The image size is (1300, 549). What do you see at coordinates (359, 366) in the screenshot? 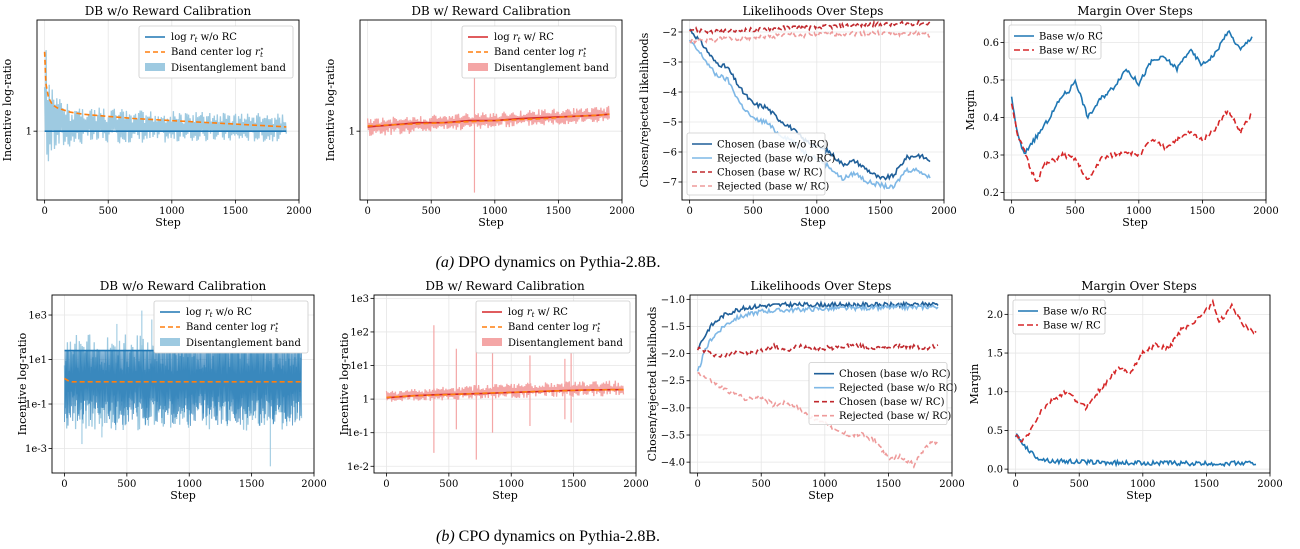
I see `y-tick-label: 1e1` at bounding box center [359, 366].